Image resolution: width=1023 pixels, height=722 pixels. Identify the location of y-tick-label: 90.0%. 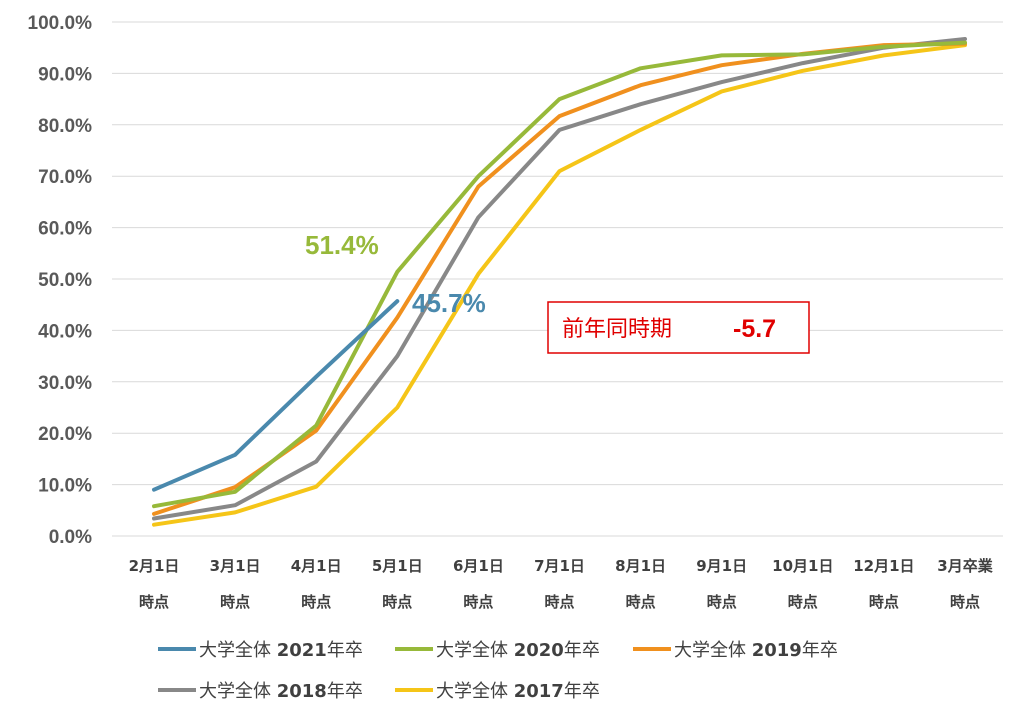
(65, 74).